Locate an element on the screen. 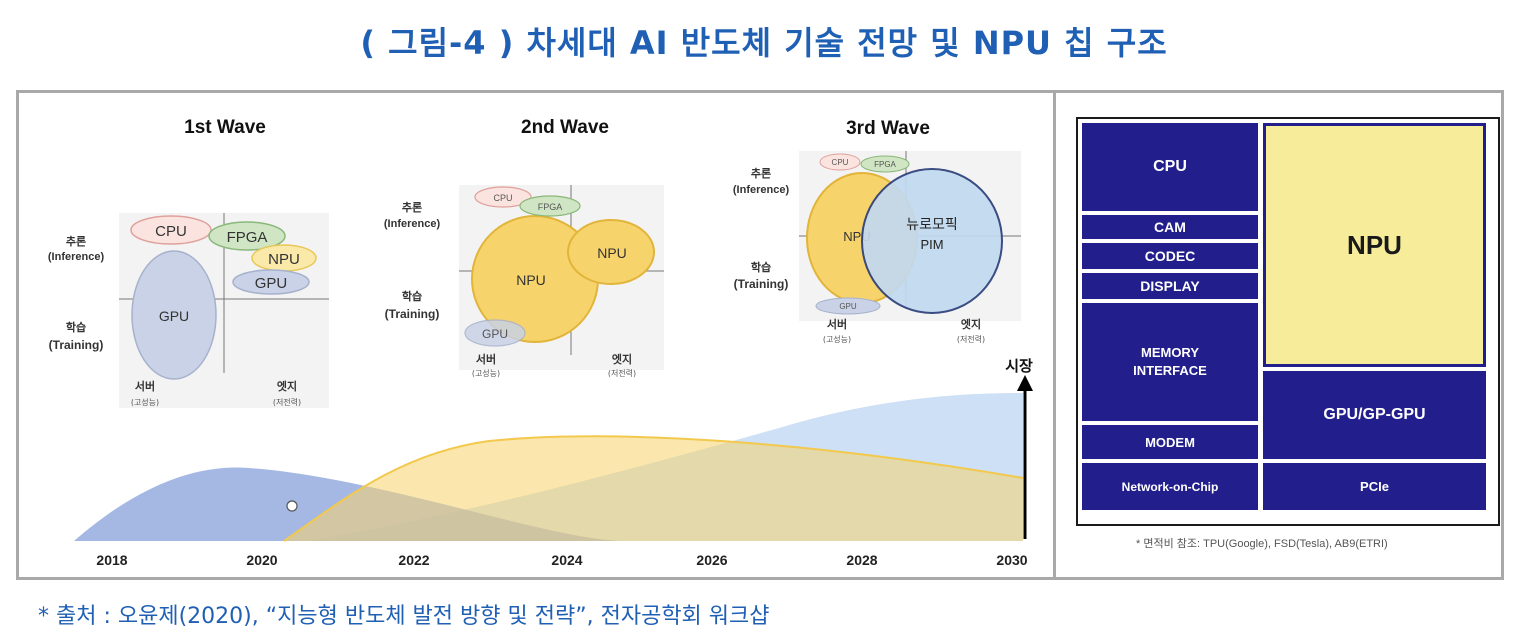  block-codec: CODEC is located at coordinates (1170, 256).